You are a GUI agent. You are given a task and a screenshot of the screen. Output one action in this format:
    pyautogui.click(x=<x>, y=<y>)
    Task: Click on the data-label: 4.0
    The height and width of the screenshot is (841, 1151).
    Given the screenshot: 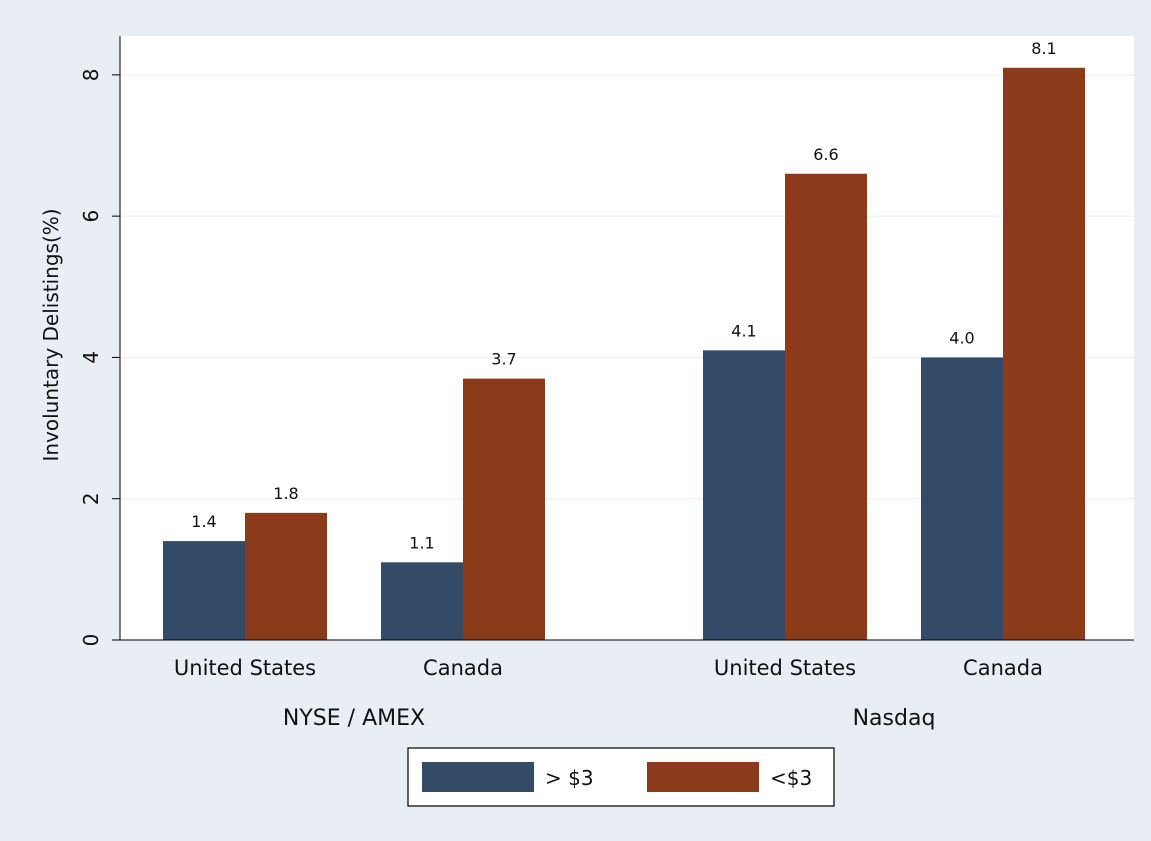 What is the action you would take?
    pyautogui.click(x=961, y=337)
    